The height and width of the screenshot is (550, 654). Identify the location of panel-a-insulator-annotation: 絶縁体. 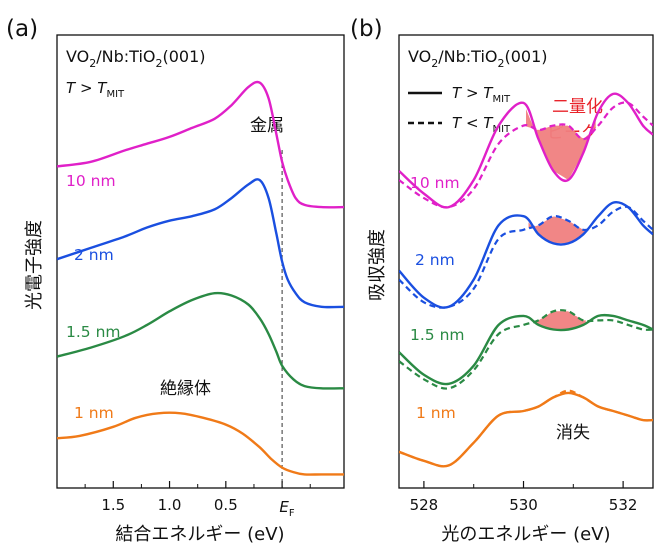
(185, 389).